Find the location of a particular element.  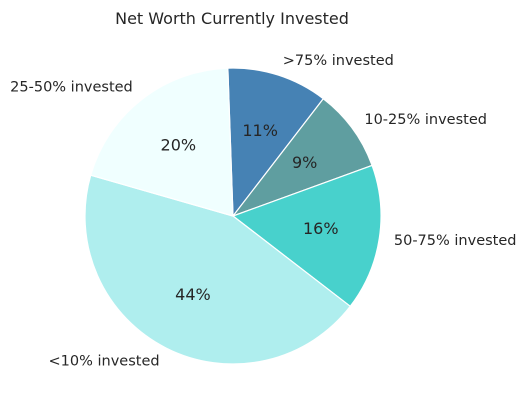

slice-label-3: <10% invested is located at coordinates (104, 361).